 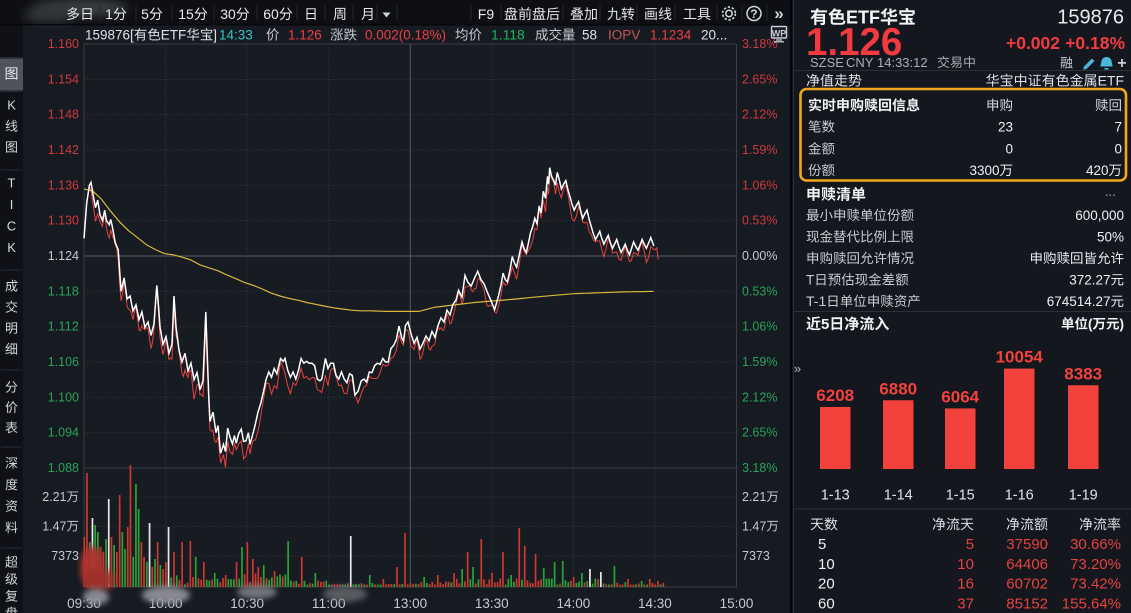 What do you see at coordinates (109, 14) in the screenshot?
I see `svg-text: 1` at bounding box center [109, 14].